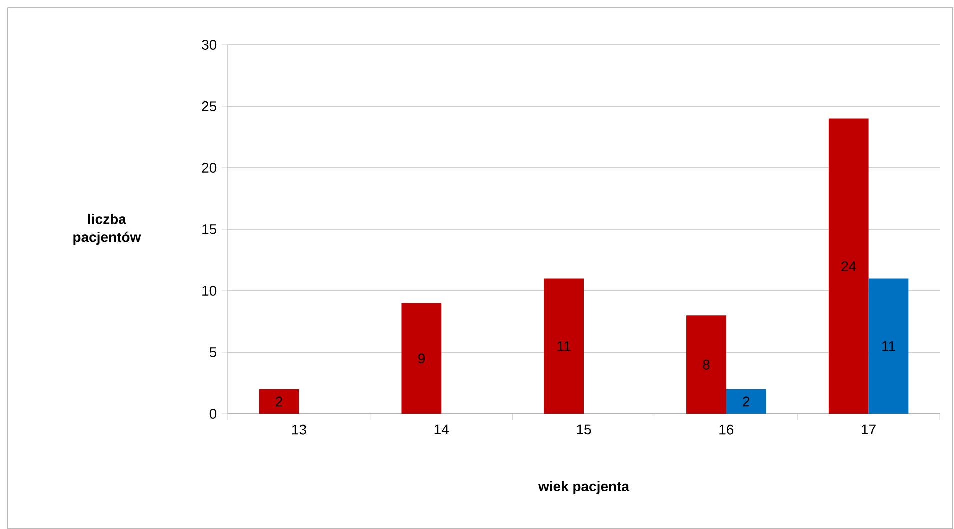  What do you see at coordinates (441, 429) in the screenshot?
I see `x-tick-label: 14` at bounding box center [441, 429].